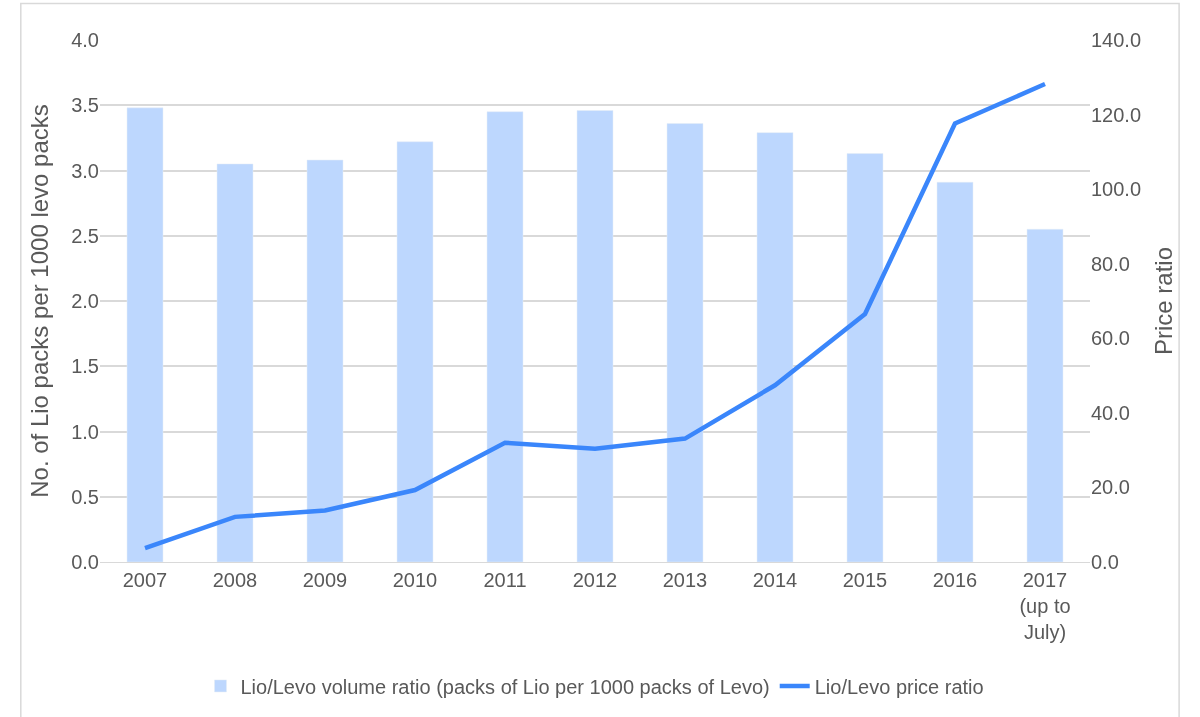 This screenshot has height=717, width=1200. I want to click on x-tick-label: 2014, so click(775, 580).